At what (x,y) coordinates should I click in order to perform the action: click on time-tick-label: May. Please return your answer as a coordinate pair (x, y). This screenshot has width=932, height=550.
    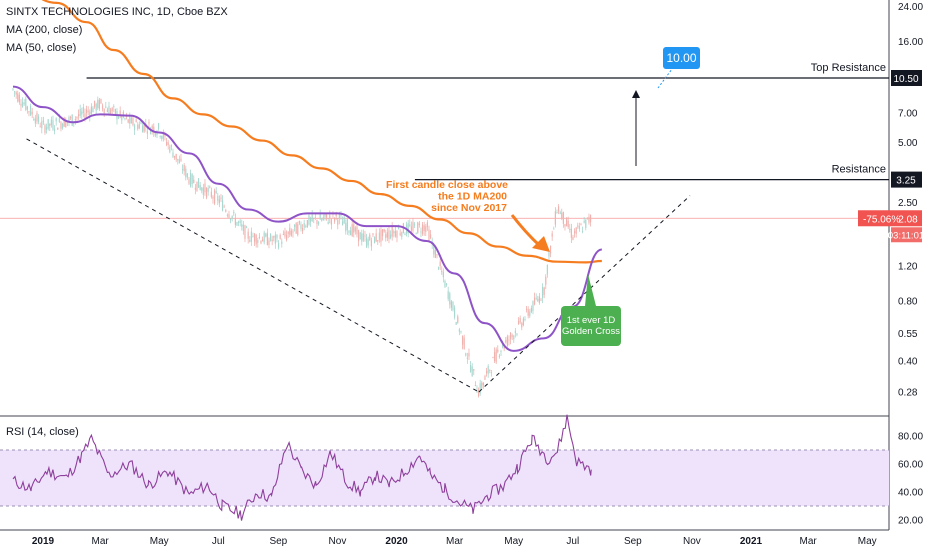
    Looking at the image, I should click on (867, 541).